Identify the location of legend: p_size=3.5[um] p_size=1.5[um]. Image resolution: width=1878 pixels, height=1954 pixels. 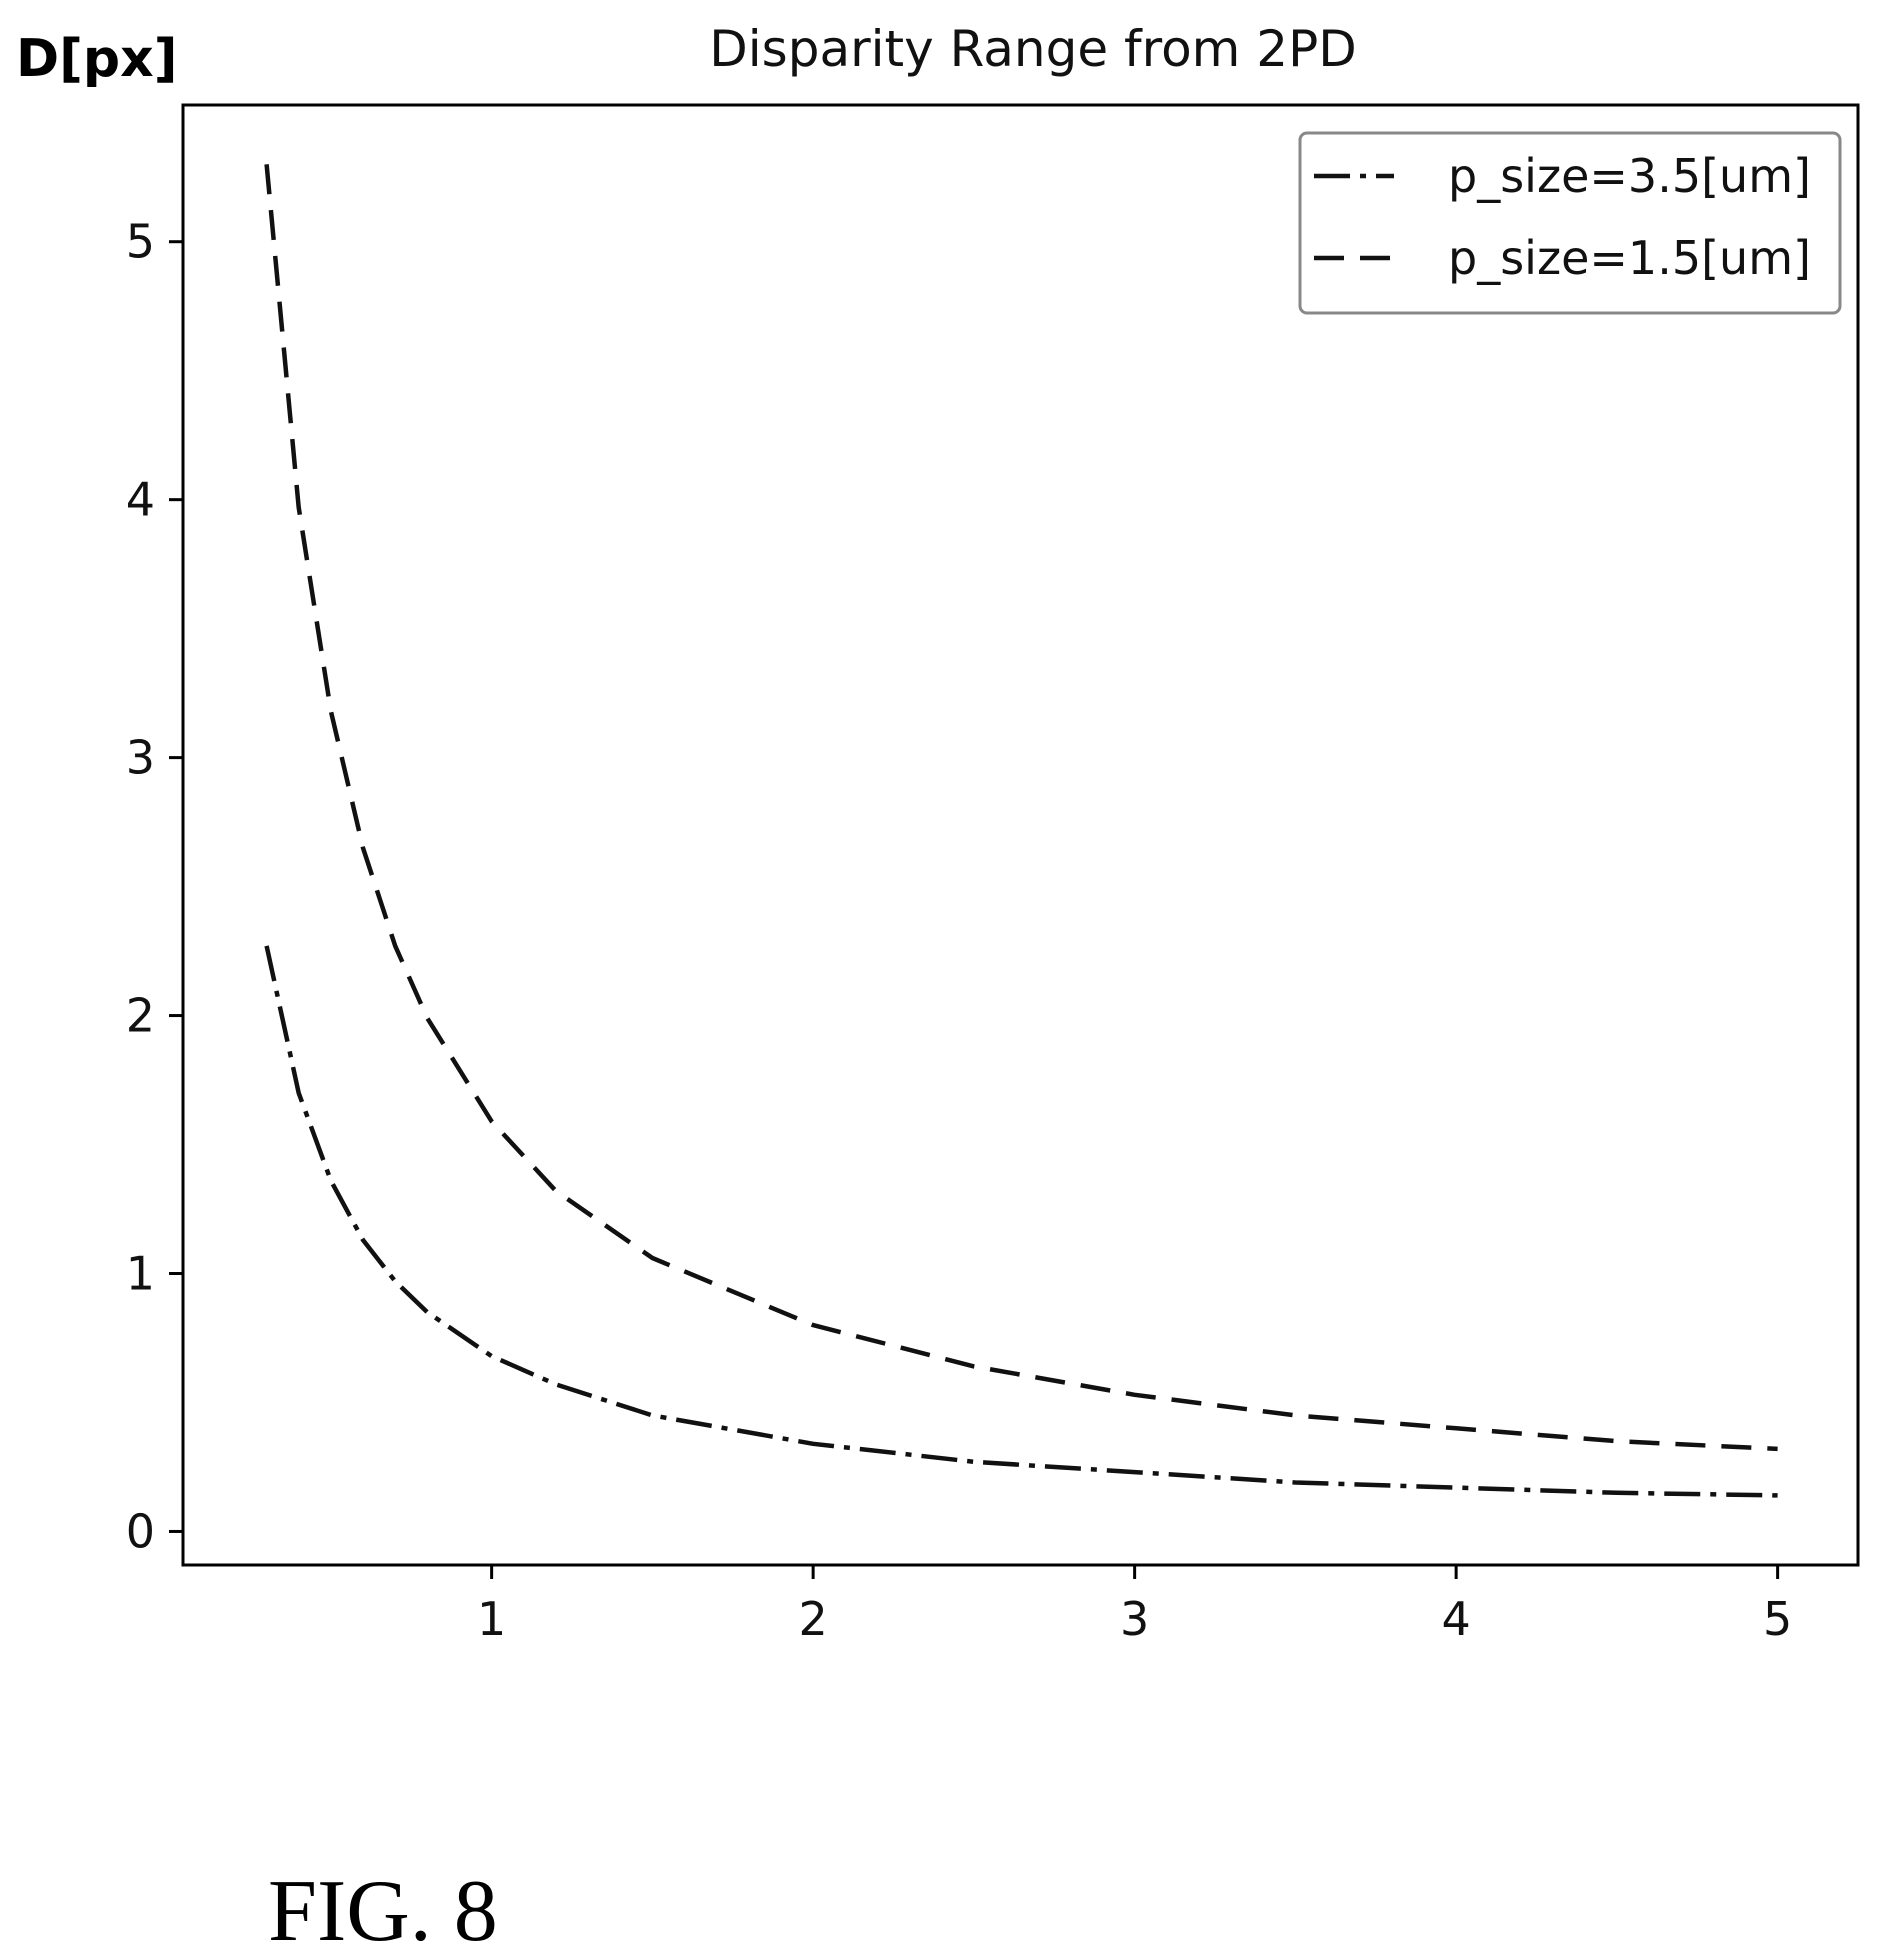
(1570, 223).